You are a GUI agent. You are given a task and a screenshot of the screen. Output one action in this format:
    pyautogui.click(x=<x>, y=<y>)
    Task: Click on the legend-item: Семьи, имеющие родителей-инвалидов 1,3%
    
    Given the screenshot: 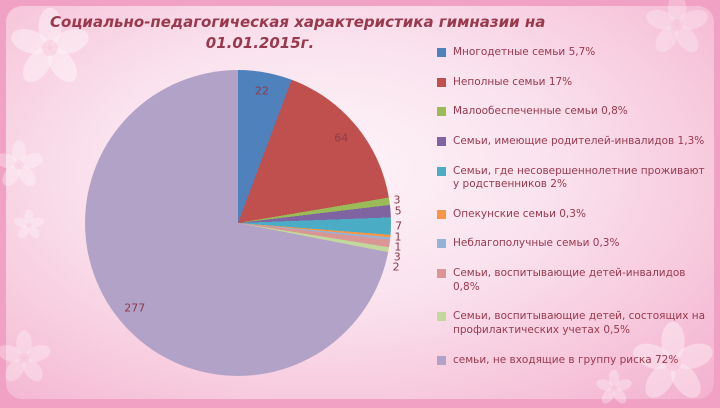 What is the action you would take?
    pyautogui.click(x=573, y=142)
    